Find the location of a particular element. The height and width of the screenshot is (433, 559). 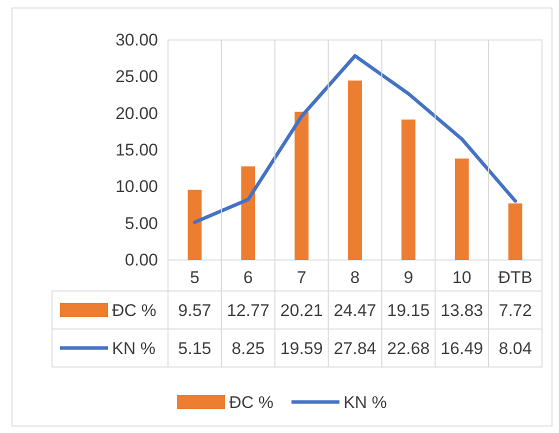

x-tick-label: ĐTB is located at coordinates (515, 277).